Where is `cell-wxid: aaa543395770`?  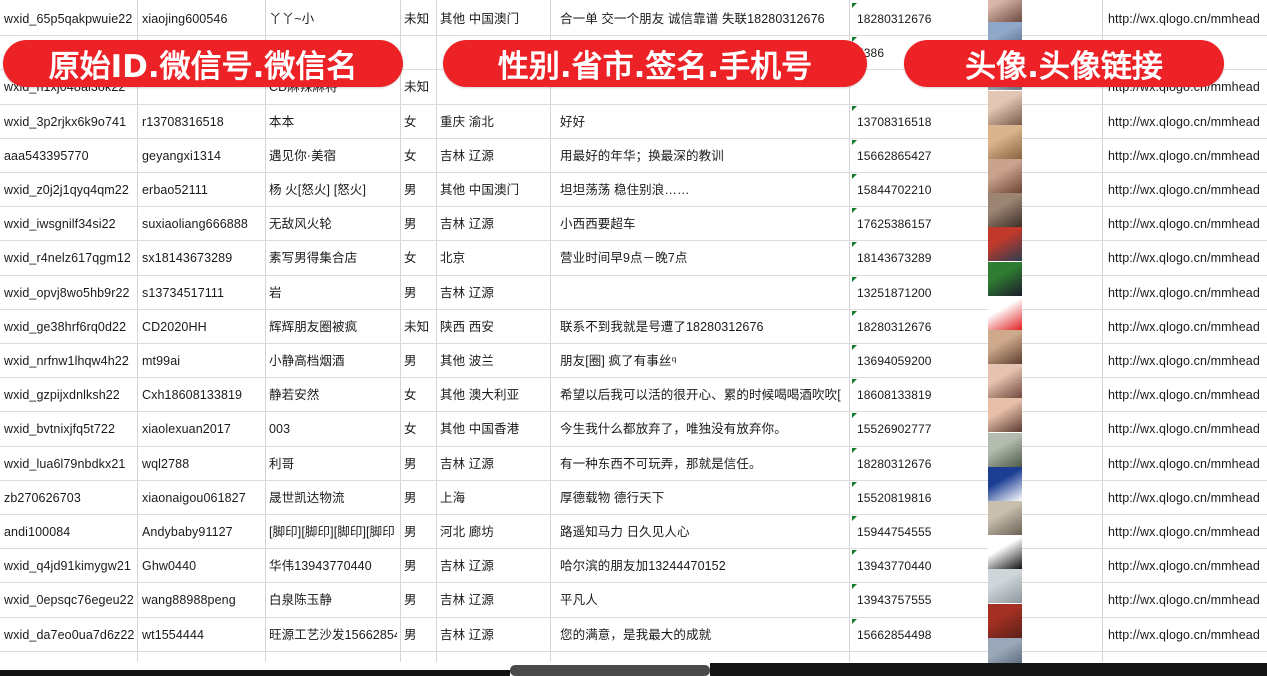 cell-wxid: aaa543395770 is located at coordinates (46, 155).